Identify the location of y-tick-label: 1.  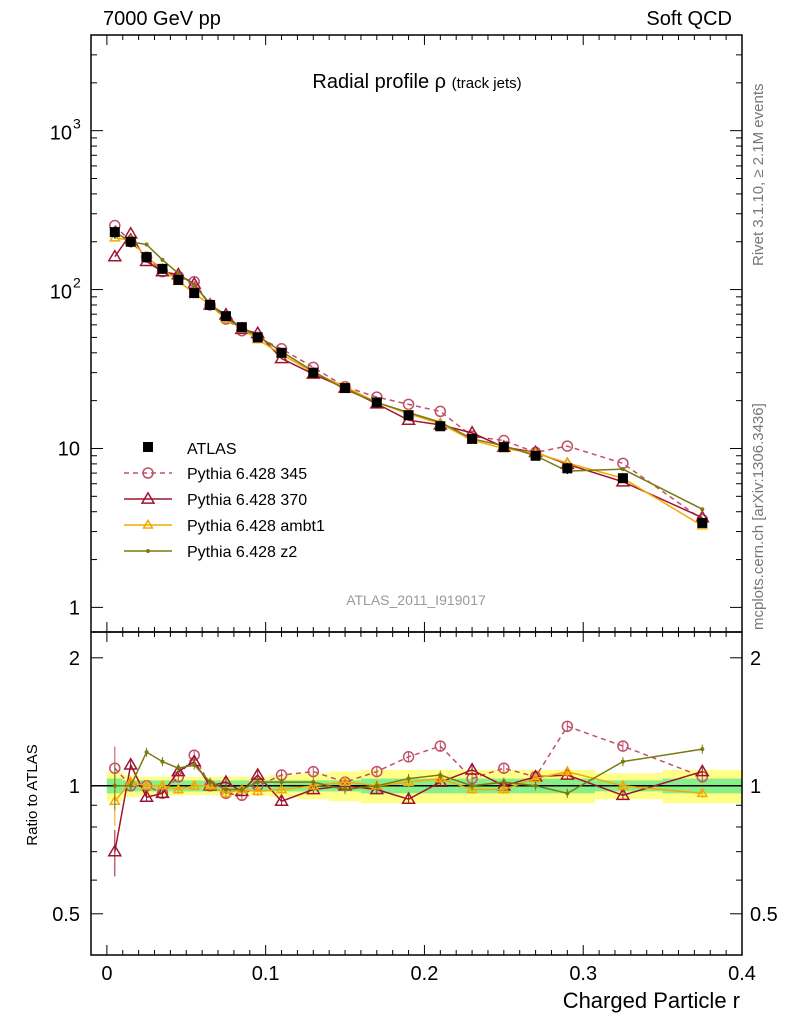
(74, 608).